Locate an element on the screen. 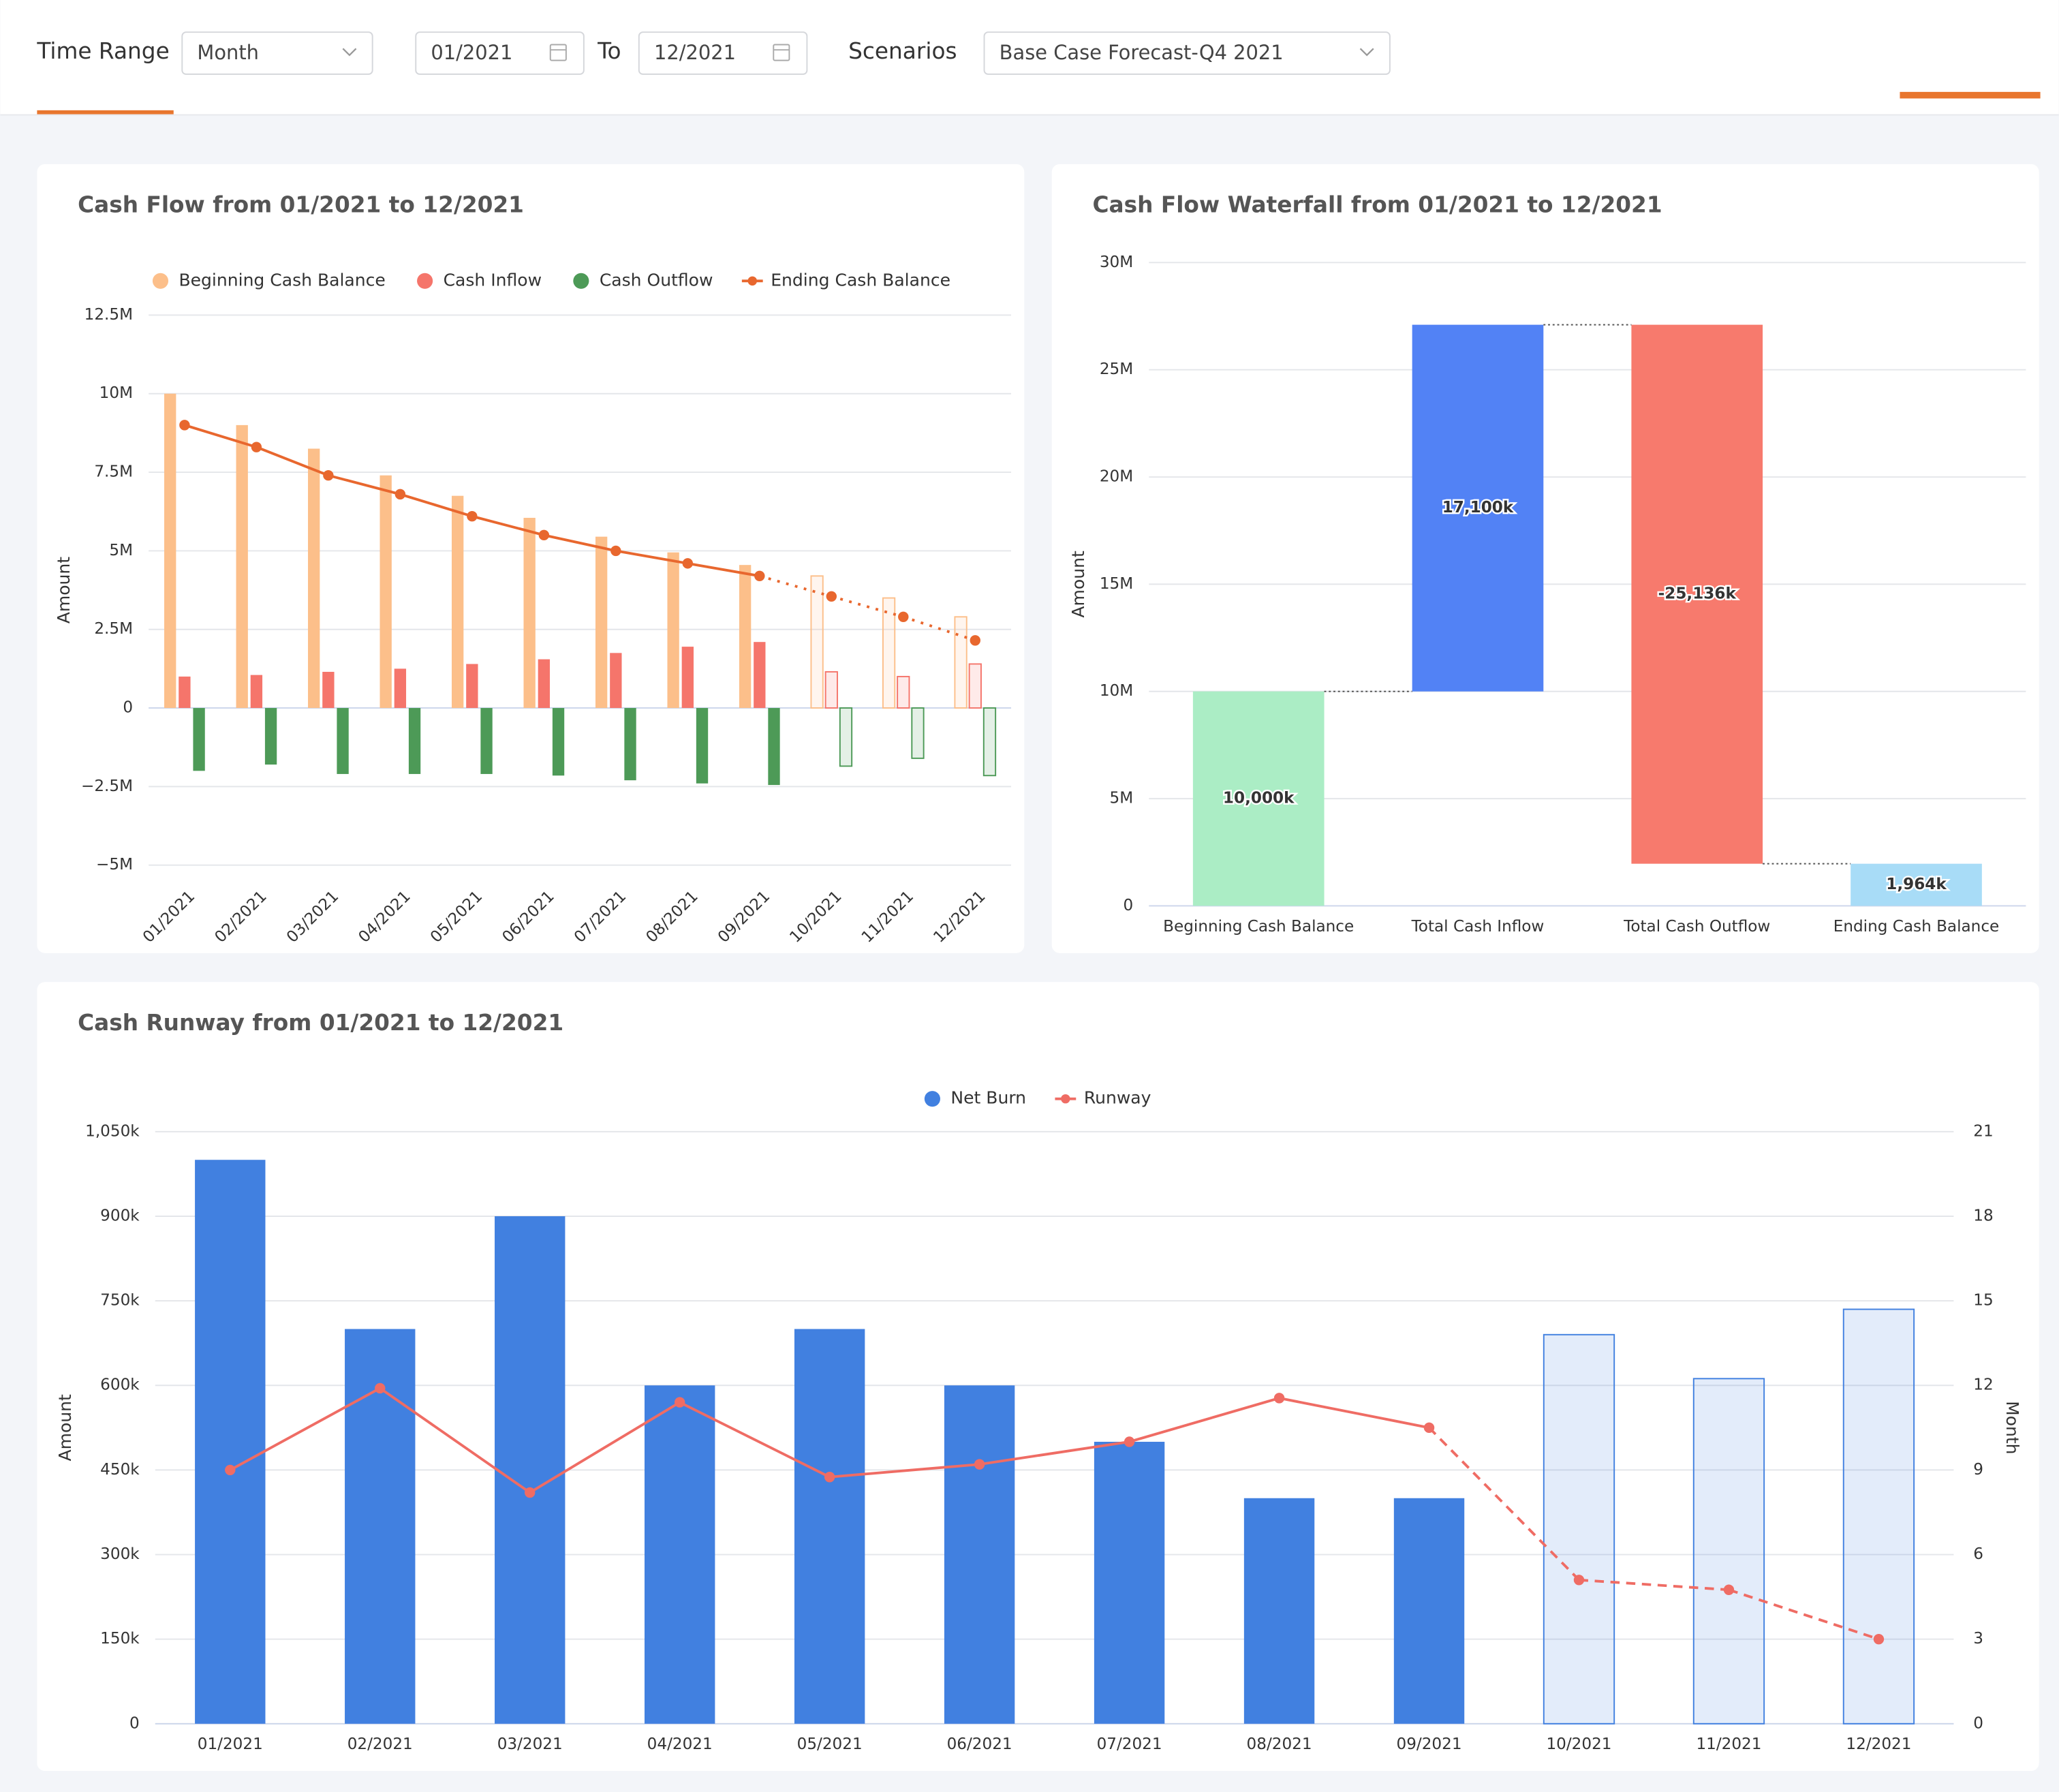 The height and width of the screenshot is (1792, 2059). to-label: To is located at coordinates (609, 51).